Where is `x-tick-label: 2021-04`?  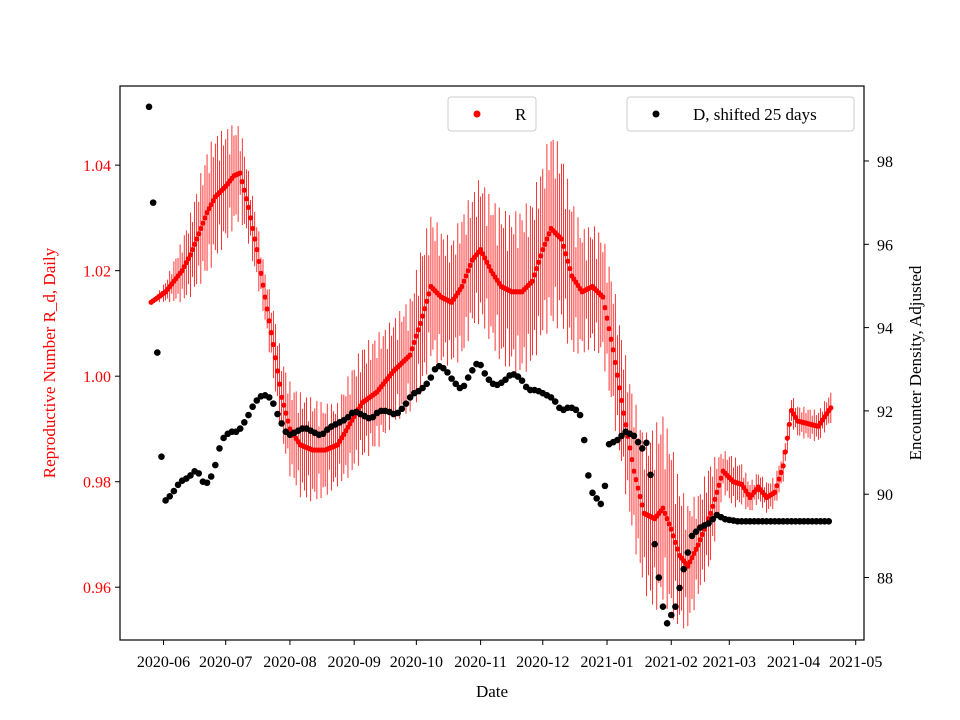
x-tick-label: 2021-04 is located at coordinates (793, 662).